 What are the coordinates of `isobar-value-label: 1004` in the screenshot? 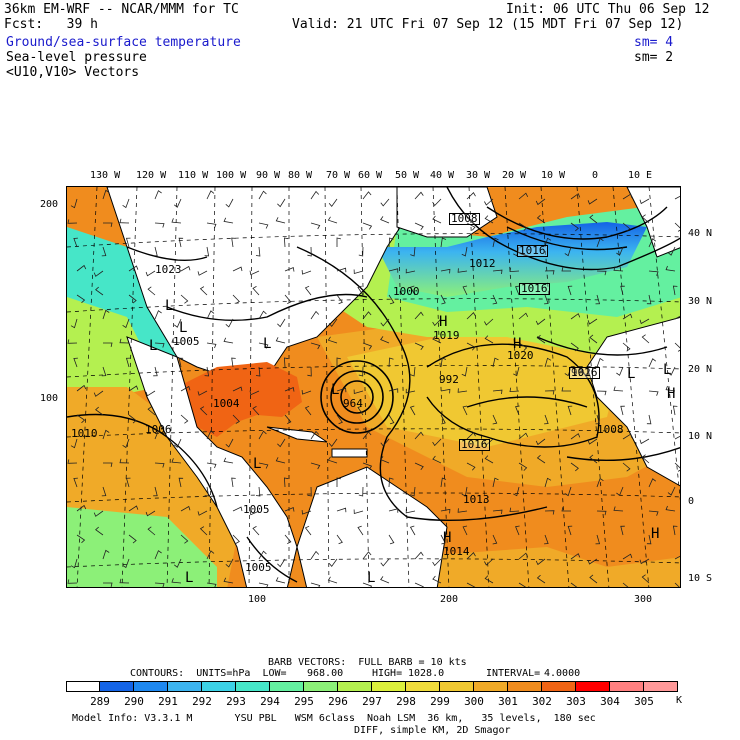 It's located at (226, 403).